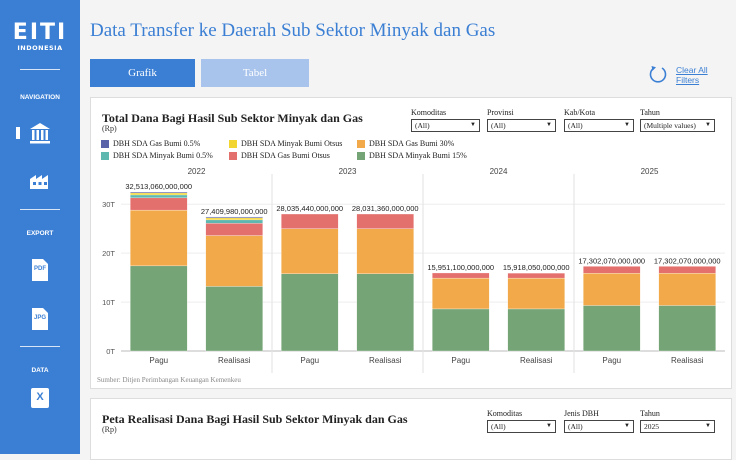 The image size is (736, 460). Describe the element at coordinates (163, 155) in the screenshot. I see `legend-label: DBH SDA Minyak Bumi 0.5%` at that location.